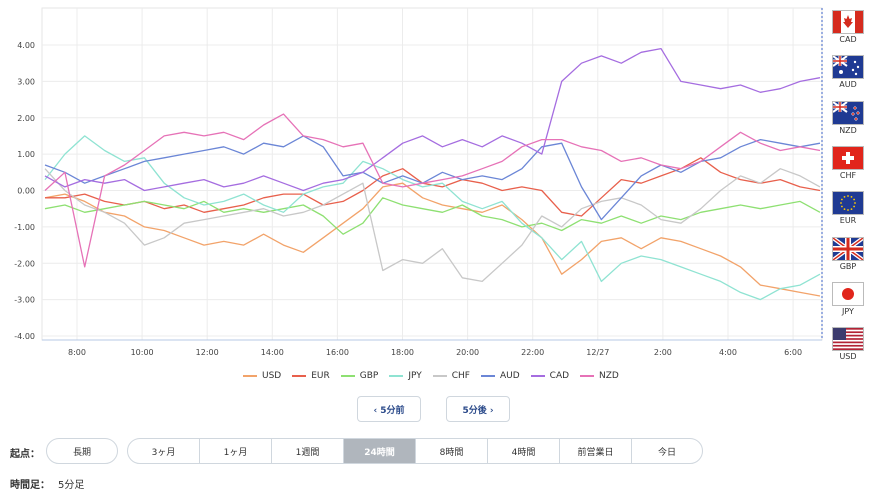 The image size is (873, 502). Describe the element at coordinates (848, 357) in the screenshot. I see `flag-code-label: USD` at that location.